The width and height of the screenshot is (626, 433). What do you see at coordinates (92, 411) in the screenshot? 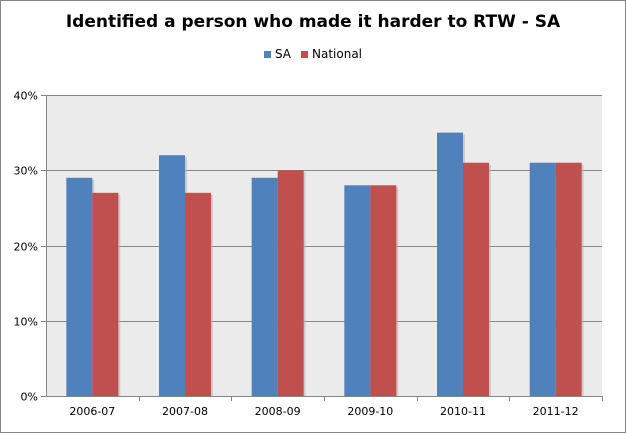
I see `x-tick-label: 2006-07` at bounding box center [92, 411].